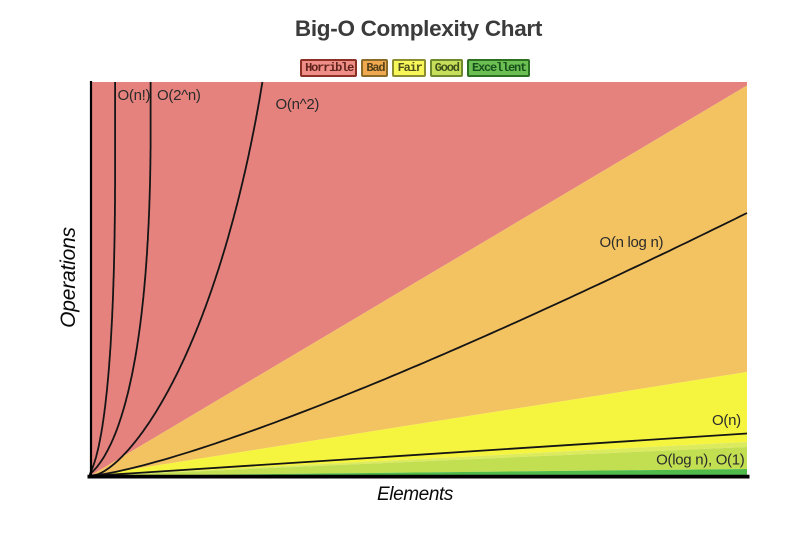 The image size is (800, 534). What do you see at coordinates (179, 95) in the screenshot?
I see `svg-text: O(2^n)` at bounding box center [179, 95].